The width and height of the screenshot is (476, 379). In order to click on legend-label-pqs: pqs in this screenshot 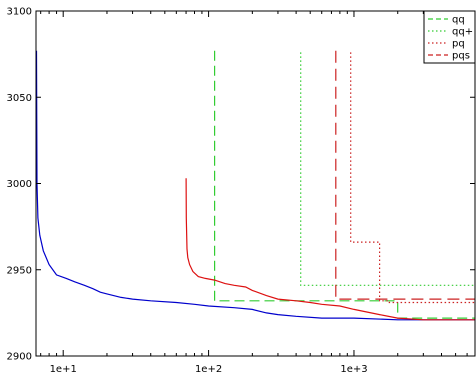, I will do `click(461, 56)`.